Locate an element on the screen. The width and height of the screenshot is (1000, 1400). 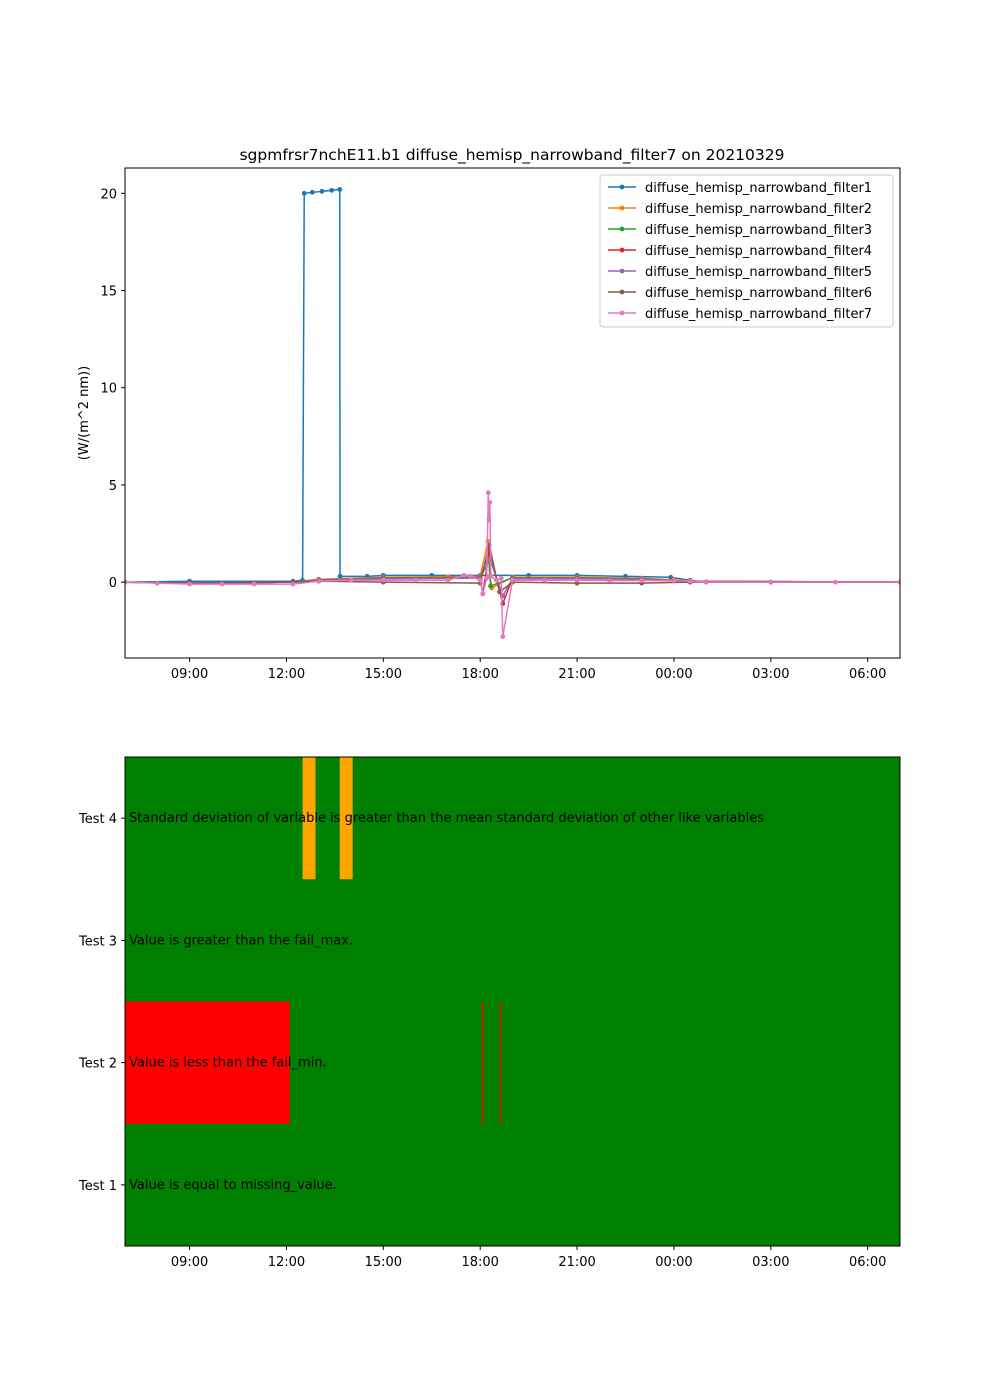
y-tick-label: 15 is located at coordinates (108, 292).